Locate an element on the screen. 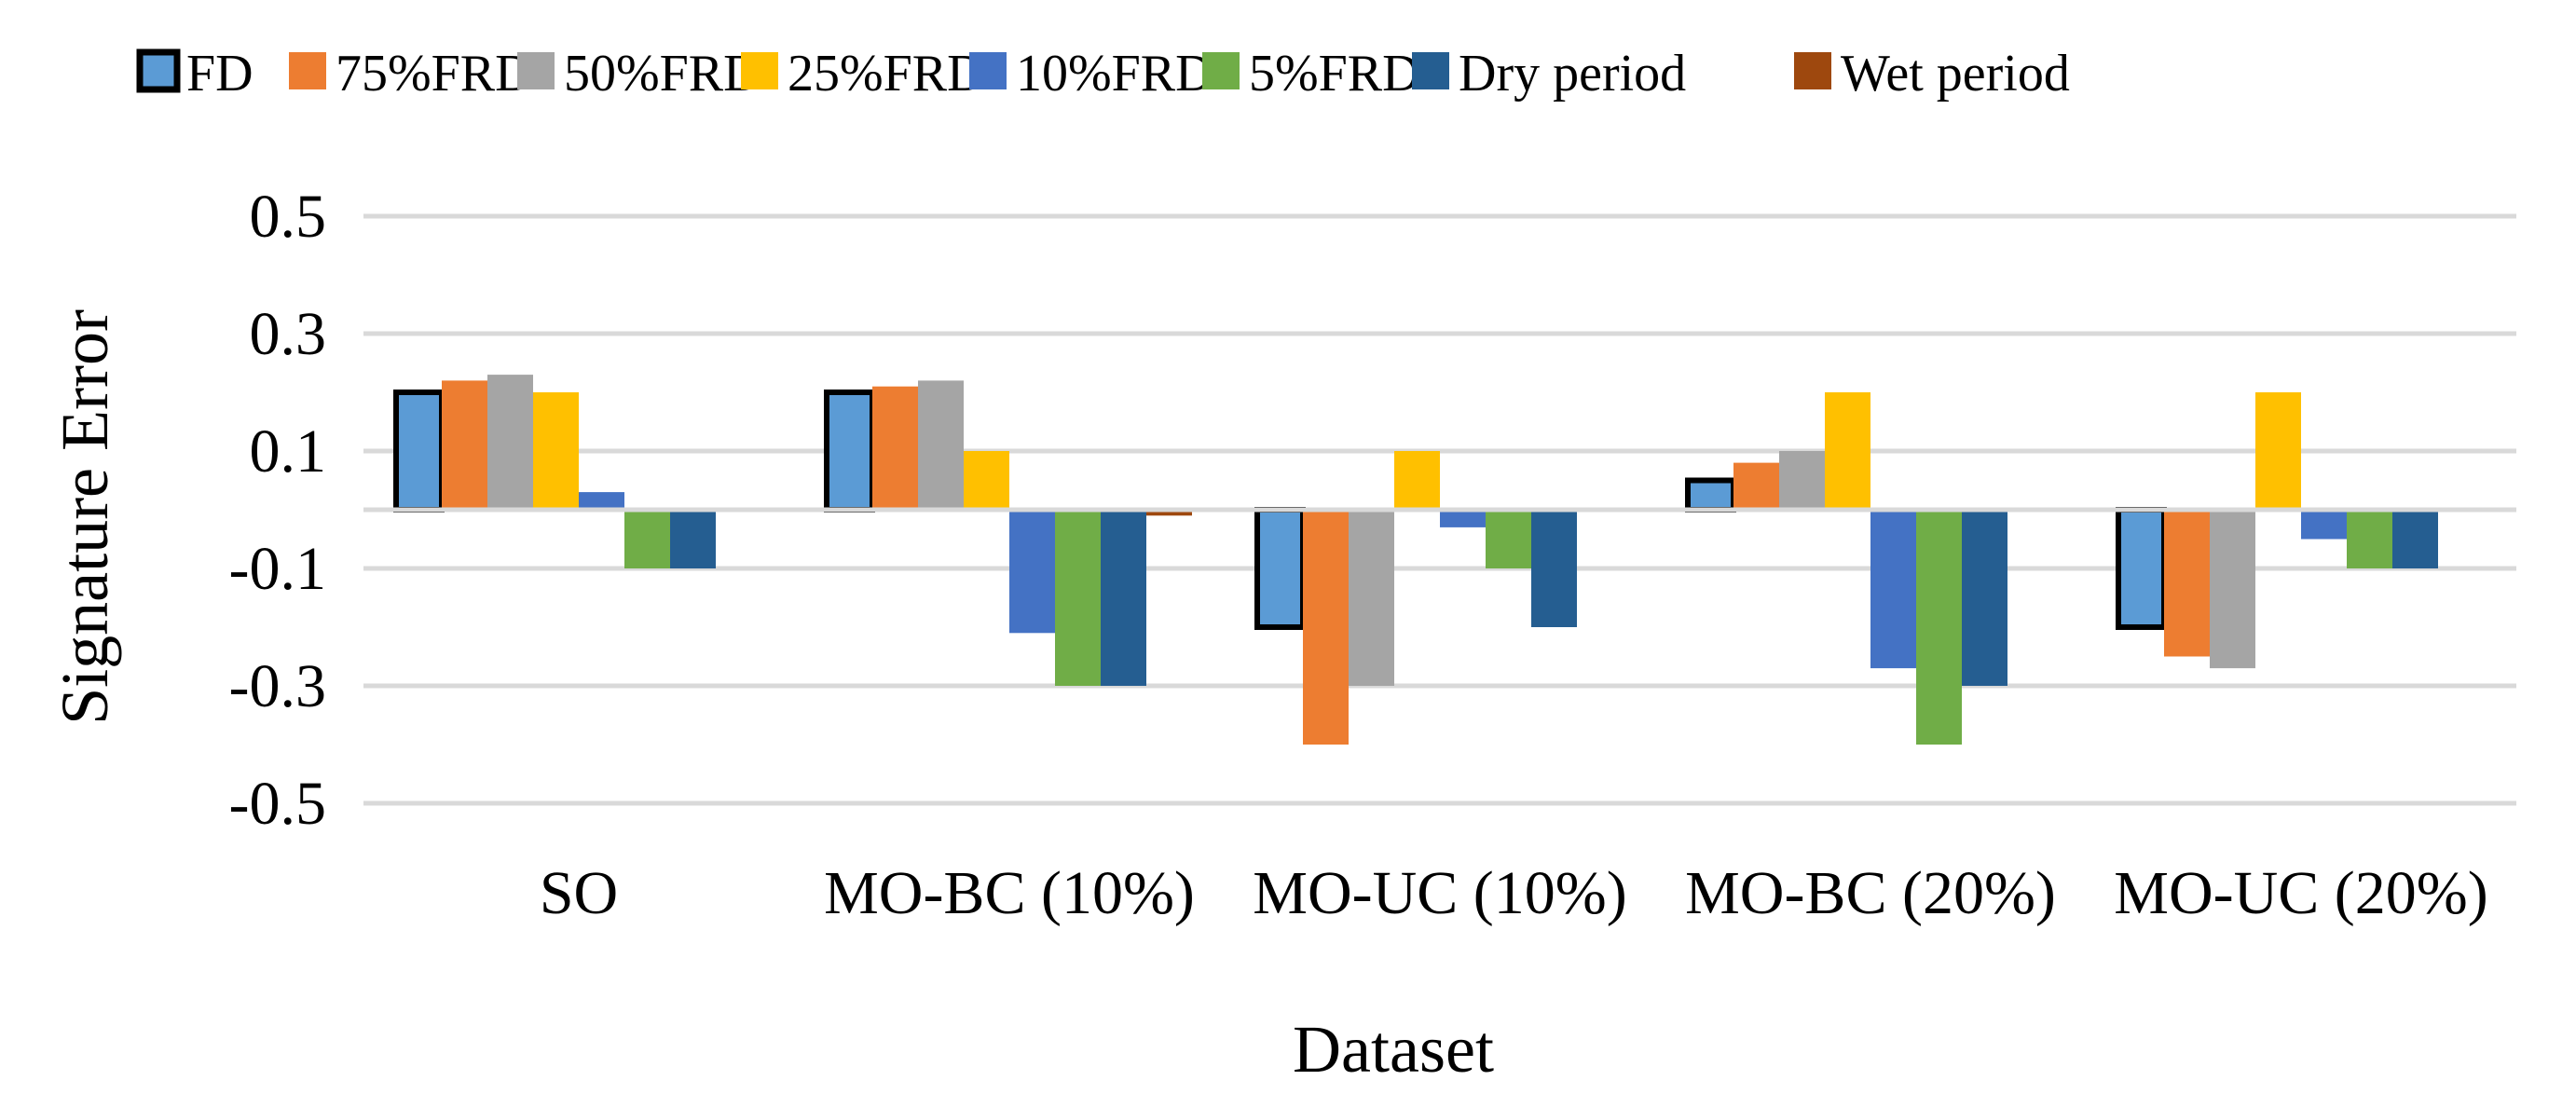  legend-label: 75%FRD is located at coordinates (434, 74).